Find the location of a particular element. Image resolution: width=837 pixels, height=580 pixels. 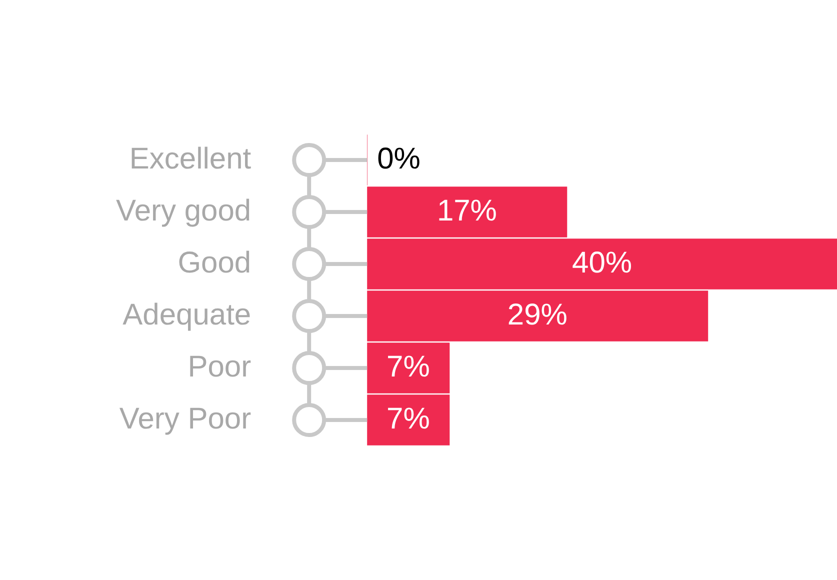

y-tick-label: Very Poor is located at coordinates (185, 419).